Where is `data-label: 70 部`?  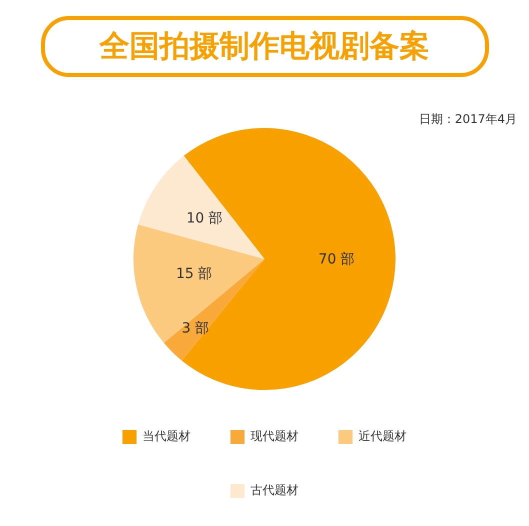
data-label: 70 部 is located at coordinates (336, 259).